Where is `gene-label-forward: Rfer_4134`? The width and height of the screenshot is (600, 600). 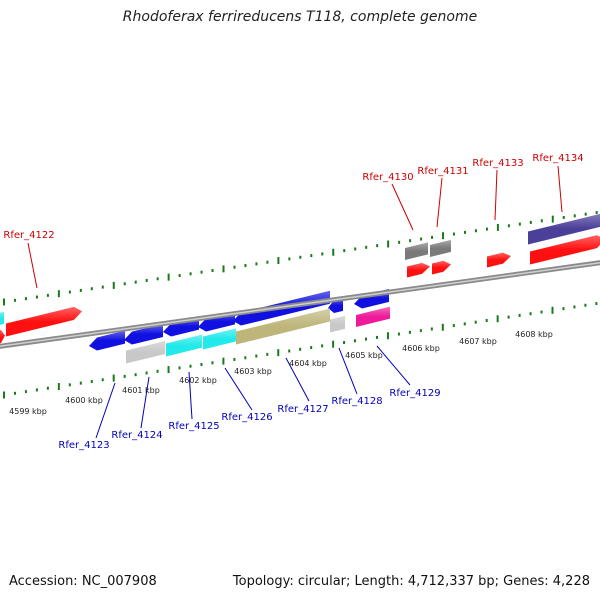
gene-label-forward: Rfer_4134 is located at coordinates (557, 158).